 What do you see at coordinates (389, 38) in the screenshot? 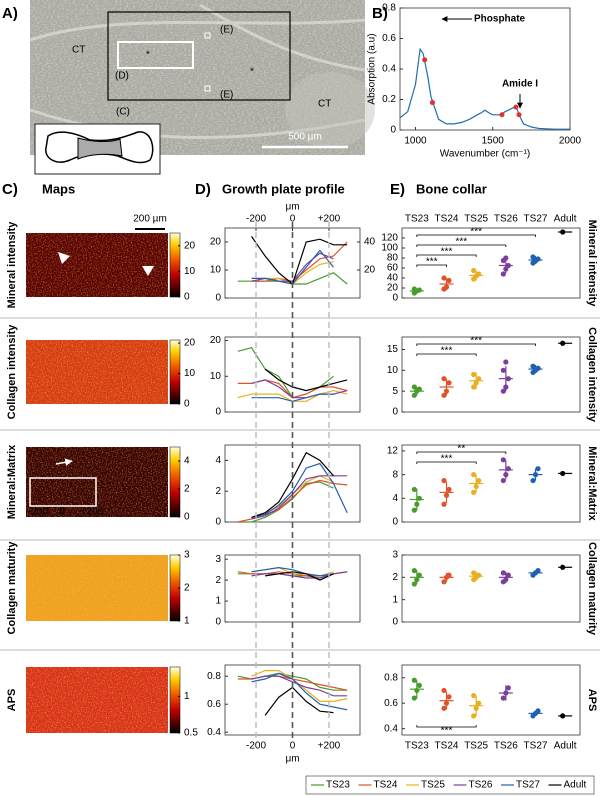
I see `y-tick-label: 0.6` at bounding box center [389, 38].